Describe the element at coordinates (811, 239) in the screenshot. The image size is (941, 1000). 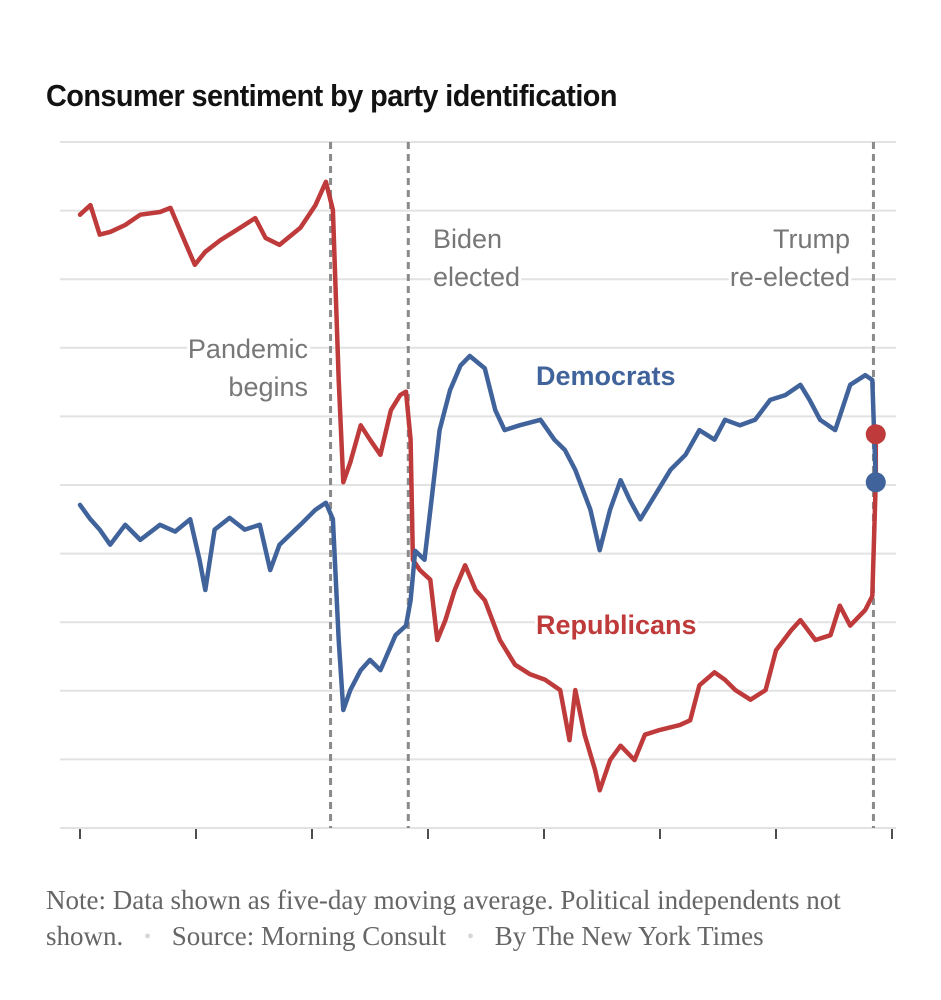
I see `event-label: Trump` at that location.